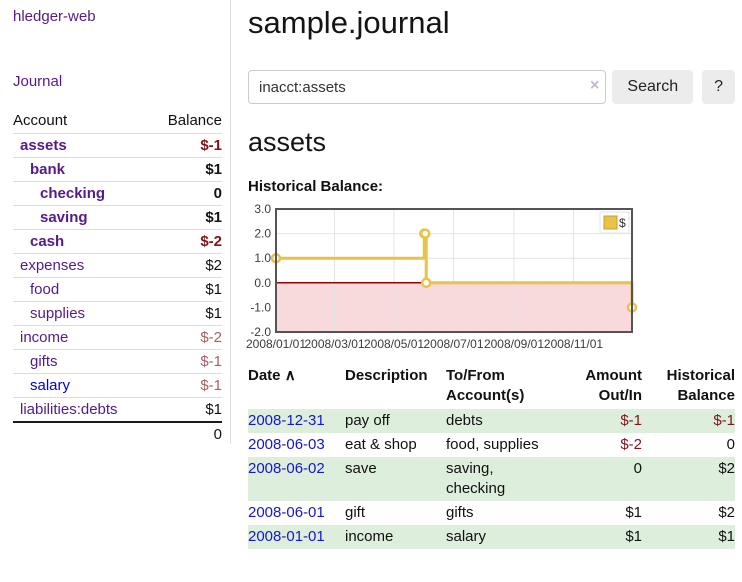  Describe the element at coordinates (186, 433) in the screenshot. I see `accounts-total-value: 0` at that location.